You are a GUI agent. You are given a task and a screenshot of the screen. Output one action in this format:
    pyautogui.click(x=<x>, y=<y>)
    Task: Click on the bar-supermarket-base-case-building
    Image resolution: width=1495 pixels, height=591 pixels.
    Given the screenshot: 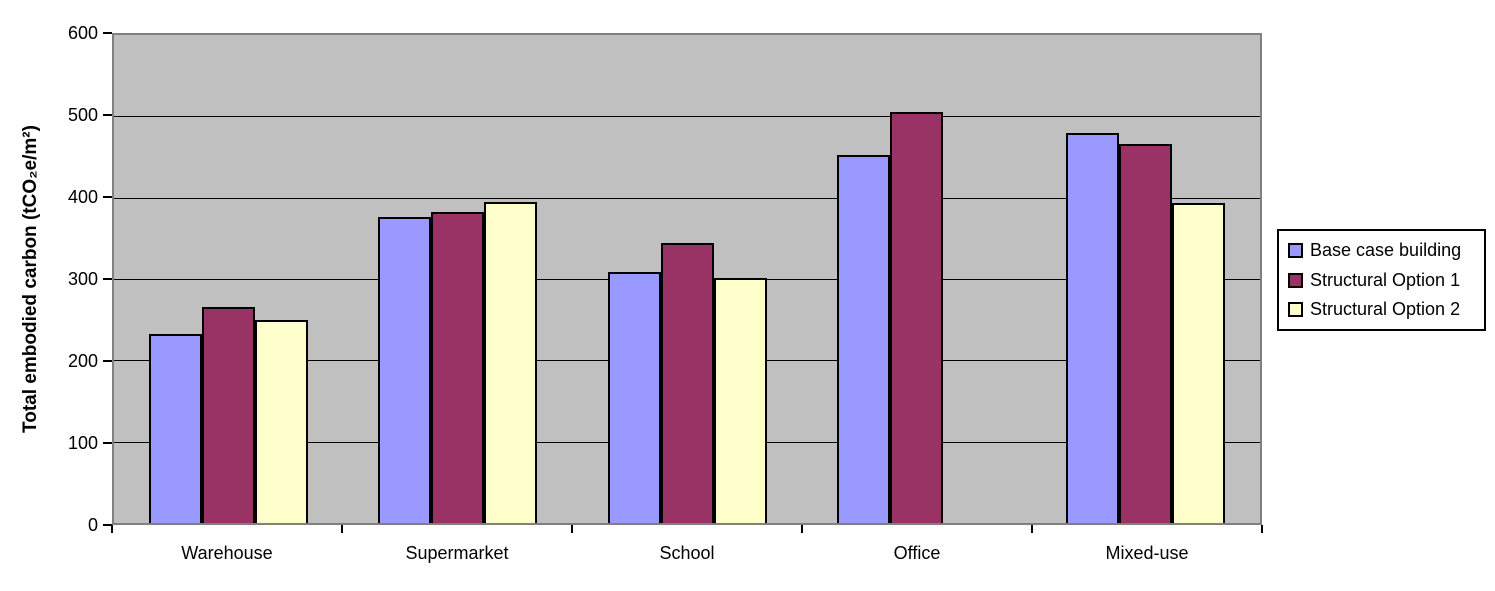 What is the action you would take?
    pyautogui.click(x=405, y=370)
    